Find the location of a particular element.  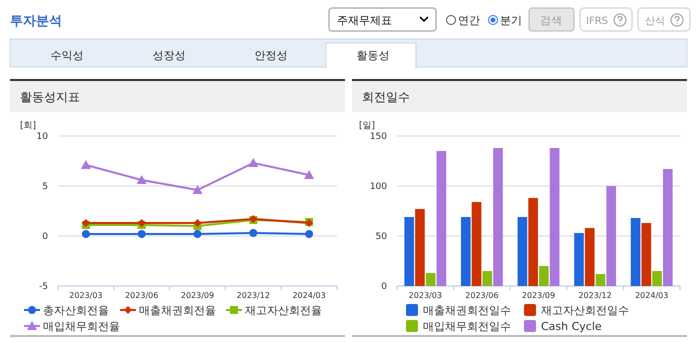

y-axis-title: [회] is located at coordinates (28, 126).